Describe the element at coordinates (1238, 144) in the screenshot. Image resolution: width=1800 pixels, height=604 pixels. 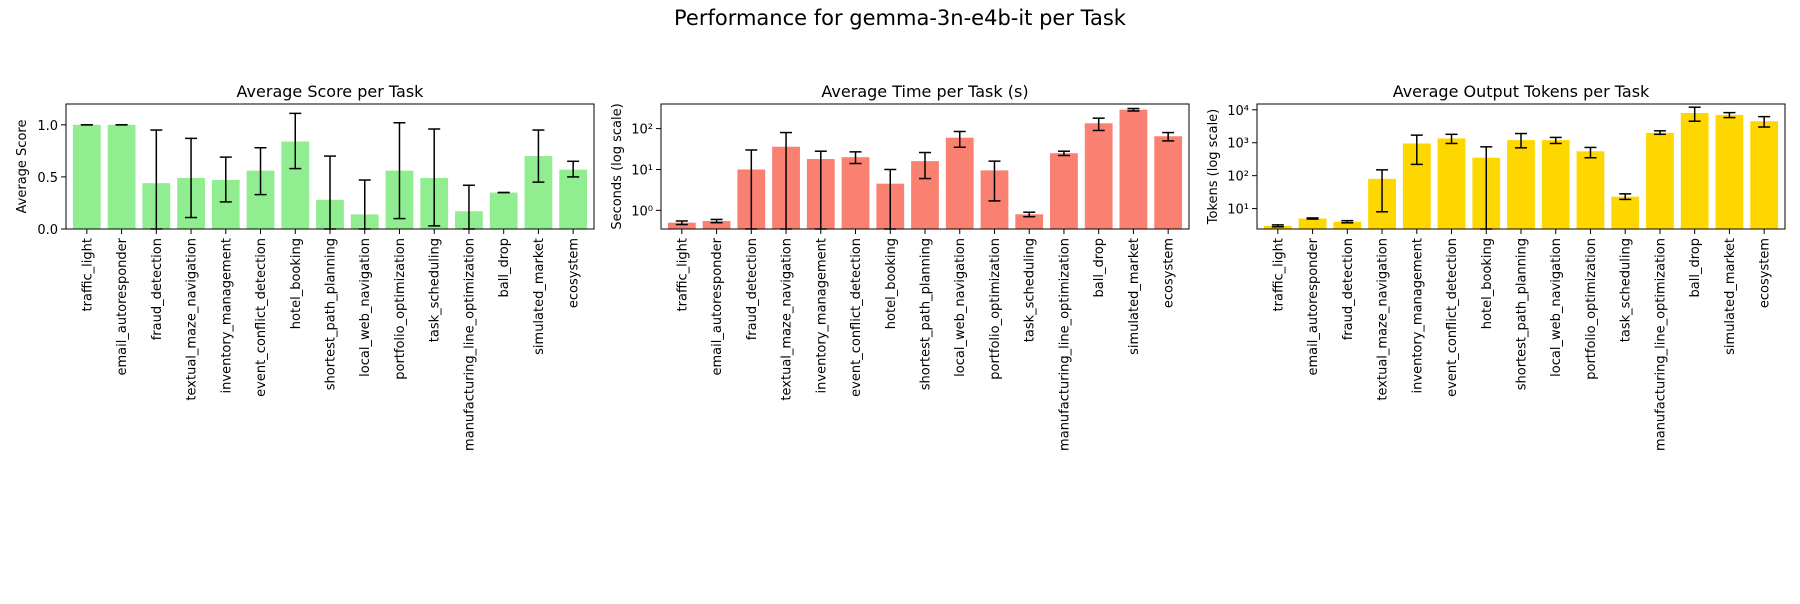
I see `y-tick-label: 10³` at that location.